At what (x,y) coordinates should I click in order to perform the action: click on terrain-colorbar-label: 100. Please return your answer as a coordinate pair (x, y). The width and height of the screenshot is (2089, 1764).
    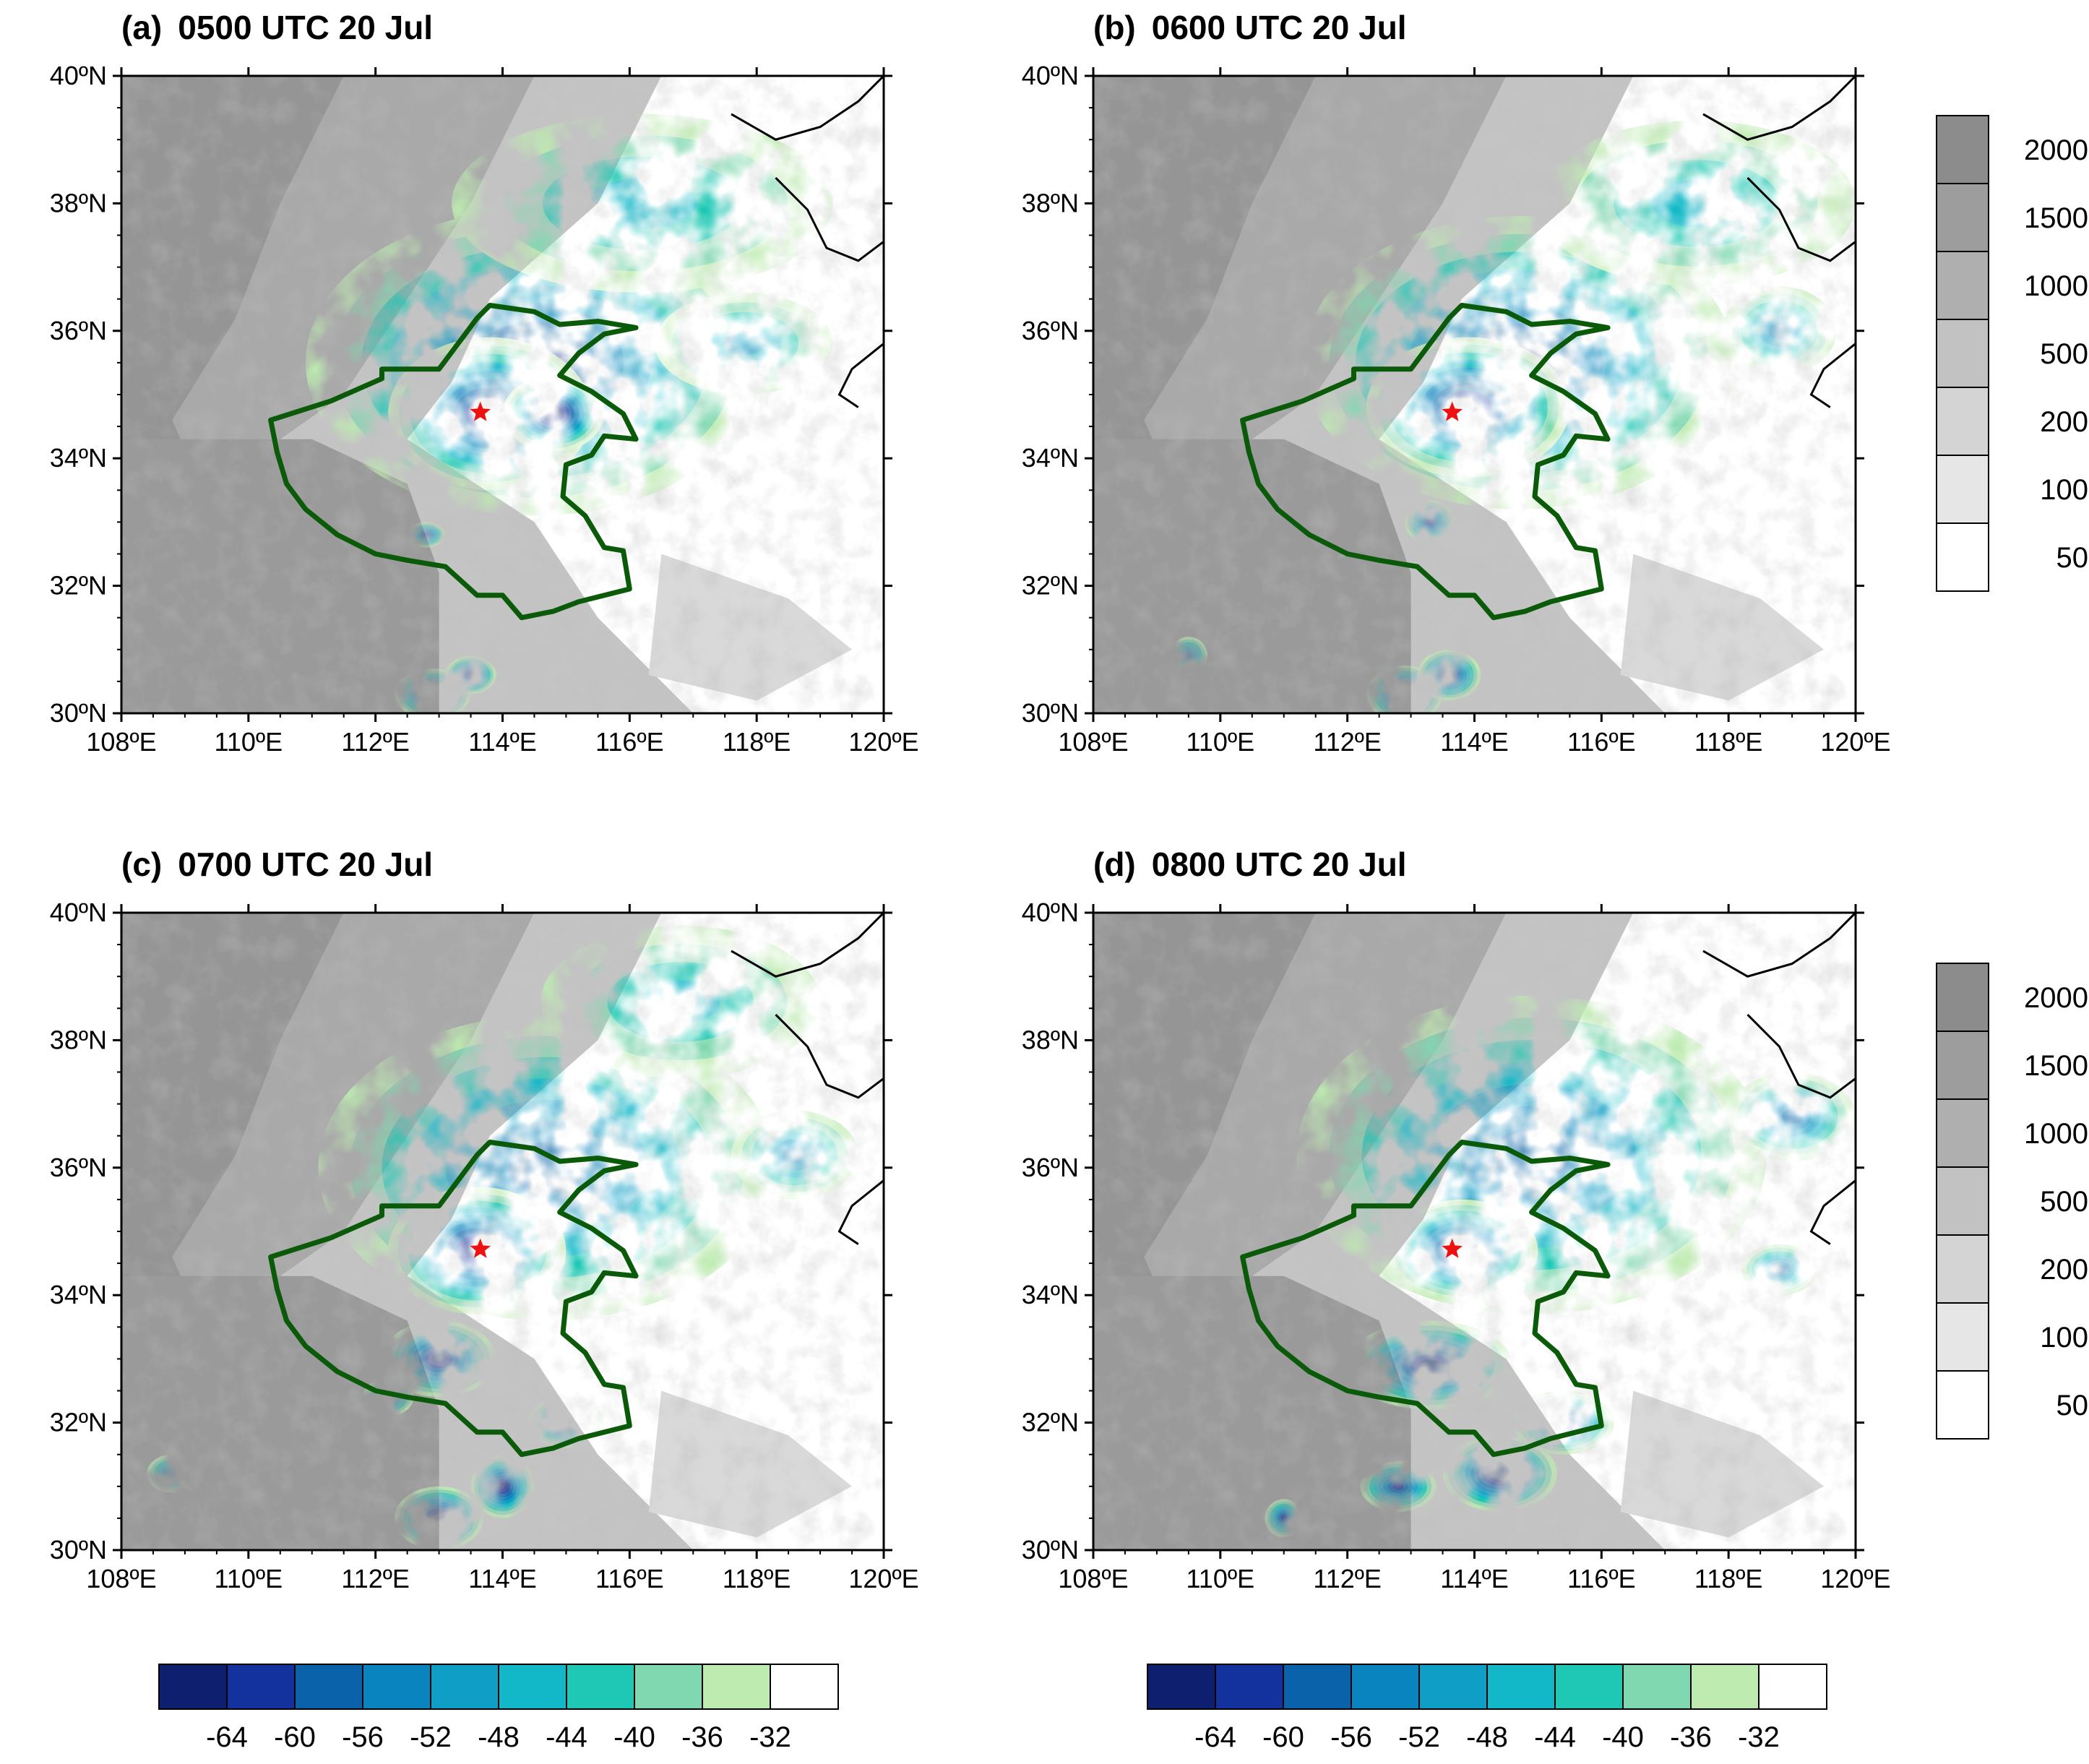
    Looking at the image, I should click on (2064, 1338).